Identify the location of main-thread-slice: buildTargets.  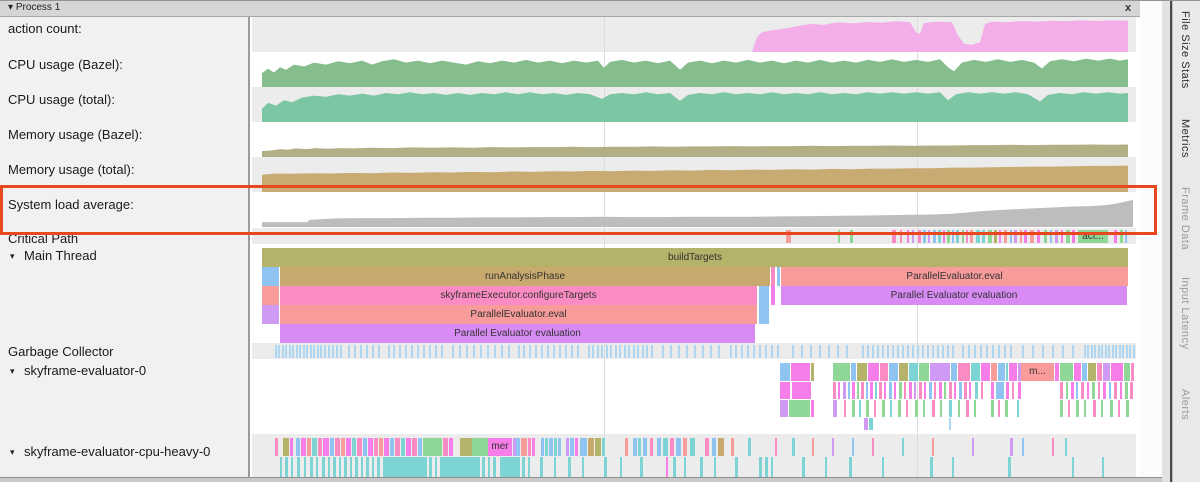
(695, 257).